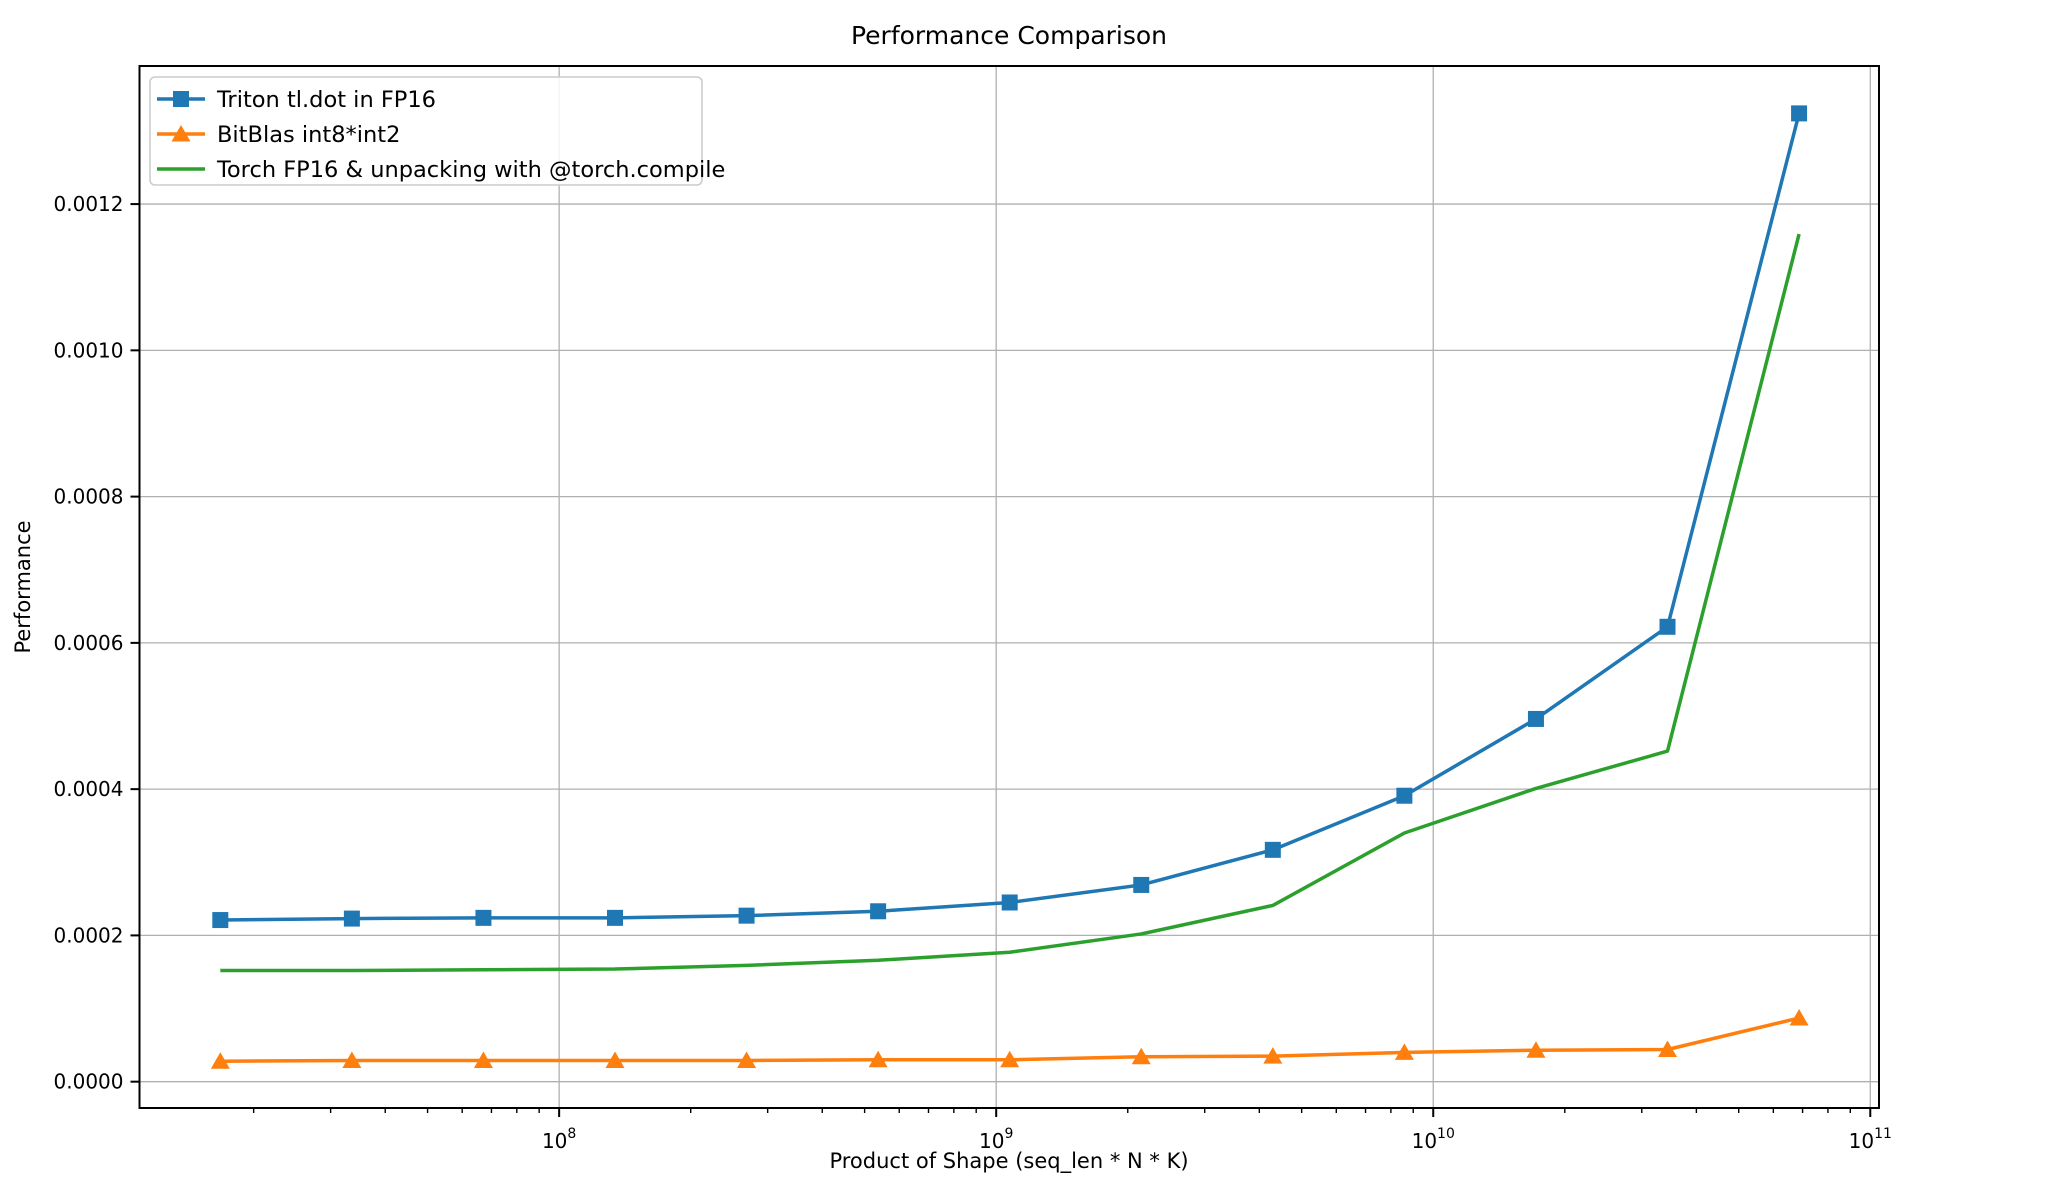 The width and height of the screenshot is (2047, 1187). Describe the element at coordinates (23, 586) in the screenshot. I see `y-axis-label: Performance` at that location.